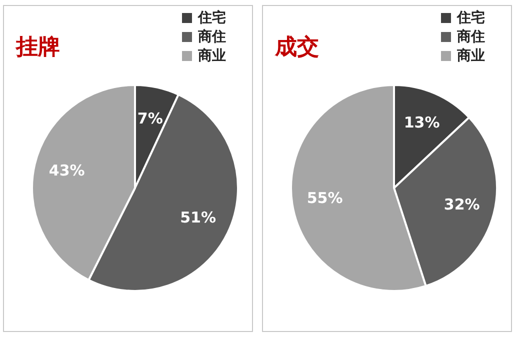  What do you see at coordinates (66, 171) in the screenshot?
I see `data-label: 43%` at bounding box center [66, 171].